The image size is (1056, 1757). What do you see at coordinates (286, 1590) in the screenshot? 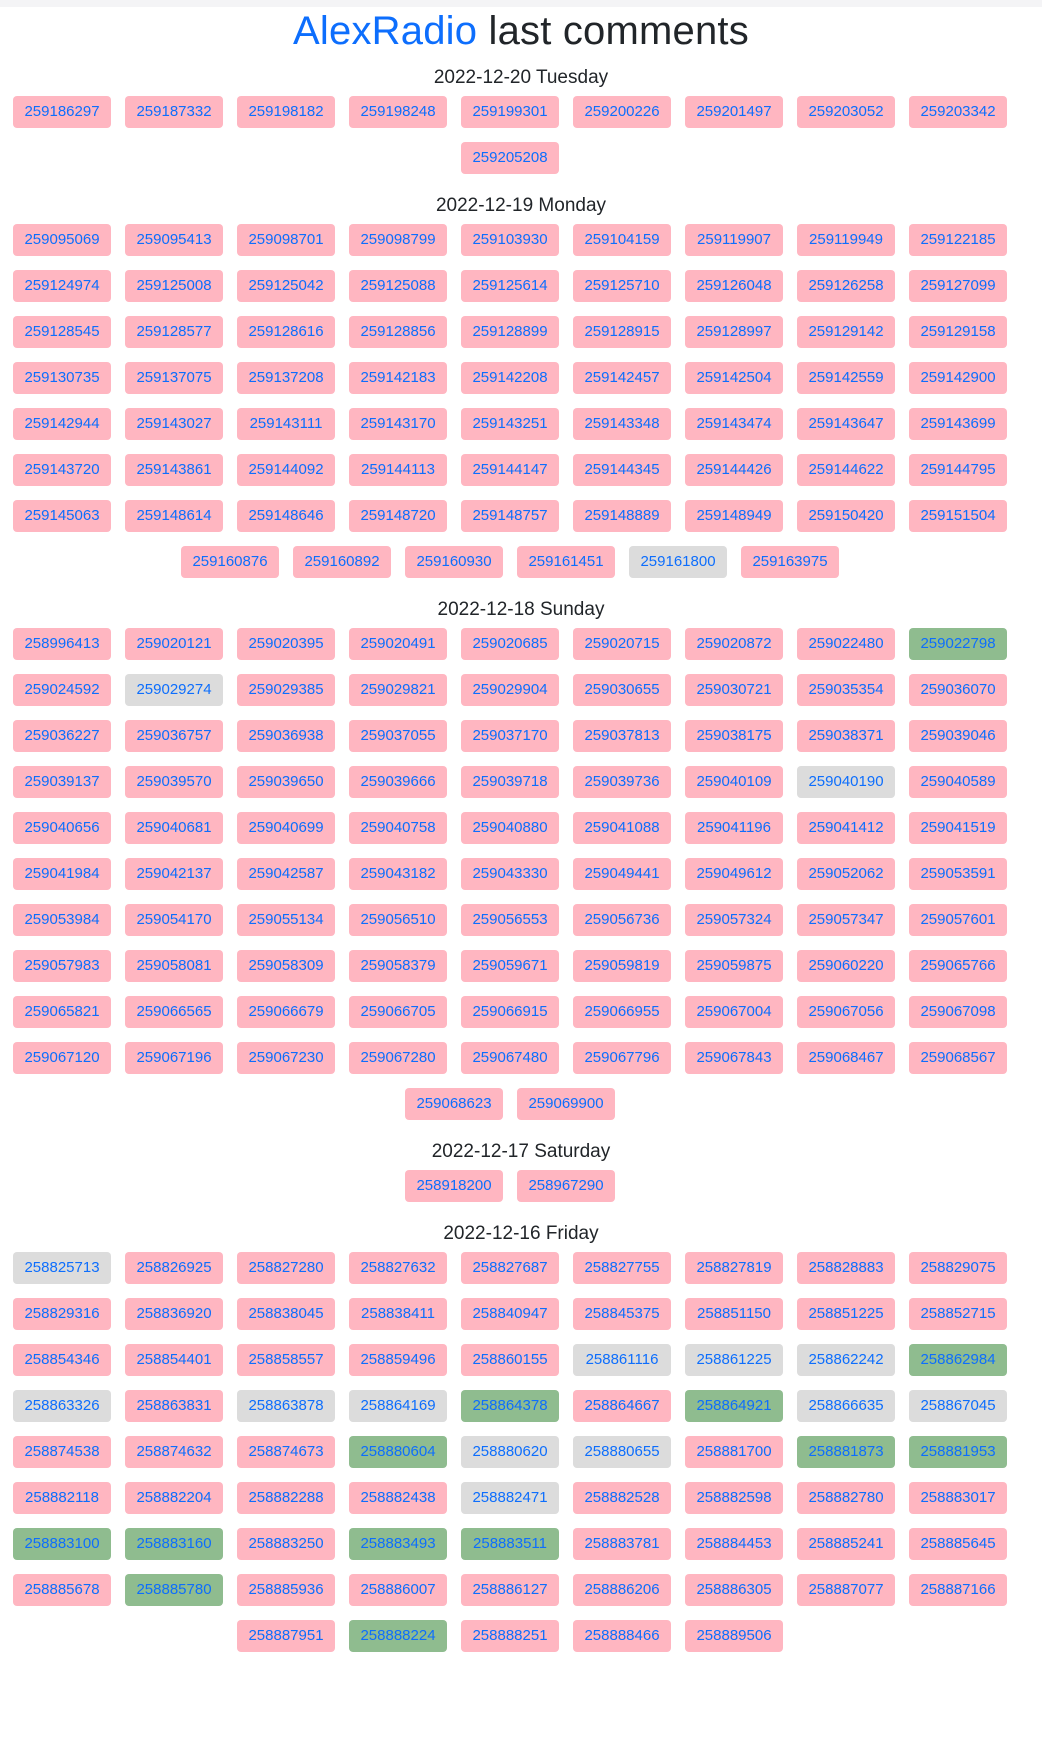
I see `comment-link: 258885936` at bounding box center [286, 1590].